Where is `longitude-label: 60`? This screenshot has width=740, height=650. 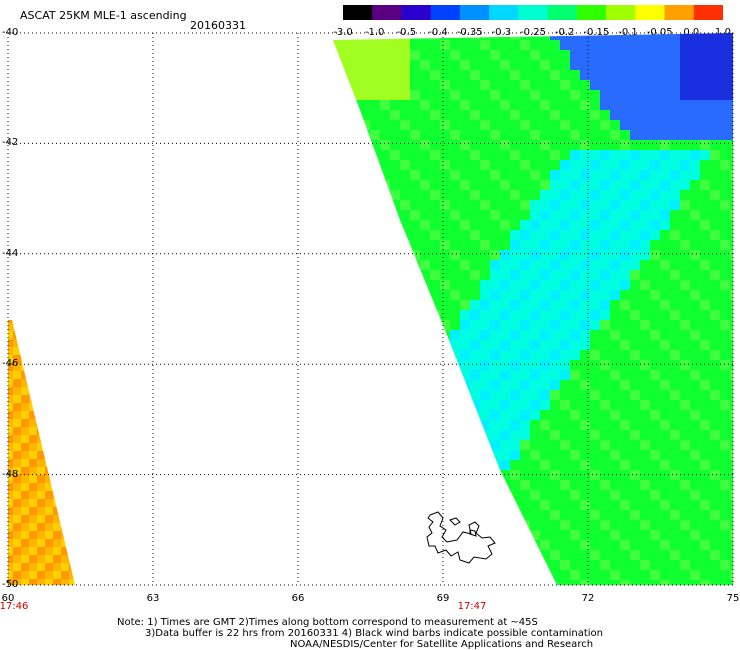
longitude-label: 60 is located at coordinates (8, 598).